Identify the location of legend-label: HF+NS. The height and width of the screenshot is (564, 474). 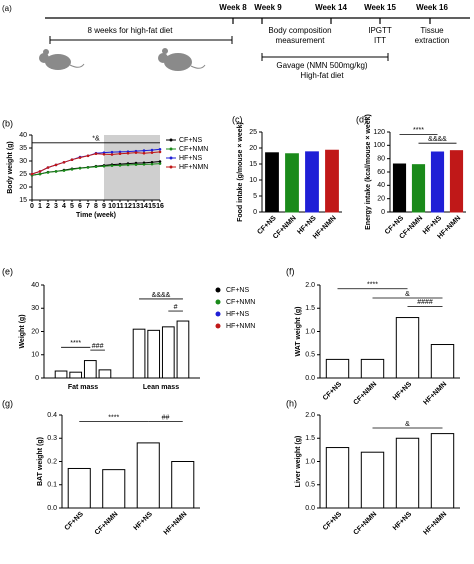
(237, 314).